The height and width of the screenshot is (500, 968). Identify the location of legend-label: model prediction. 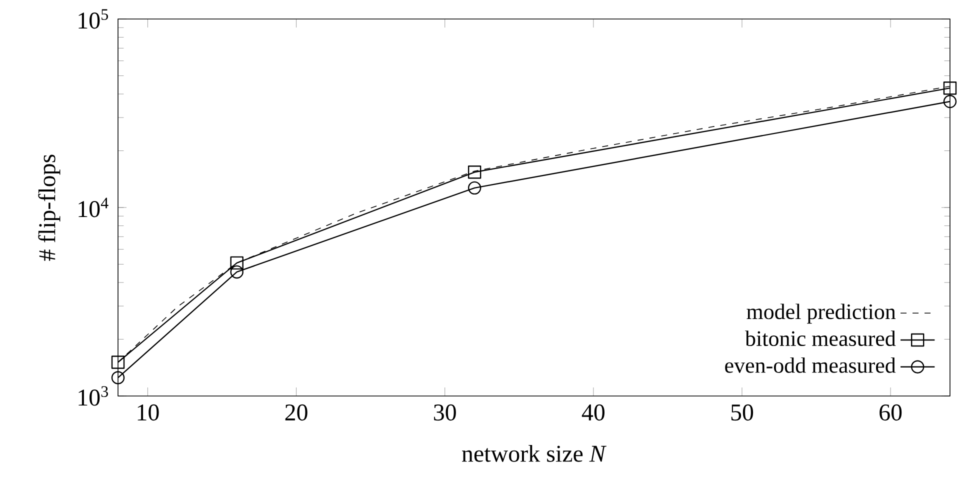
(821, 314).